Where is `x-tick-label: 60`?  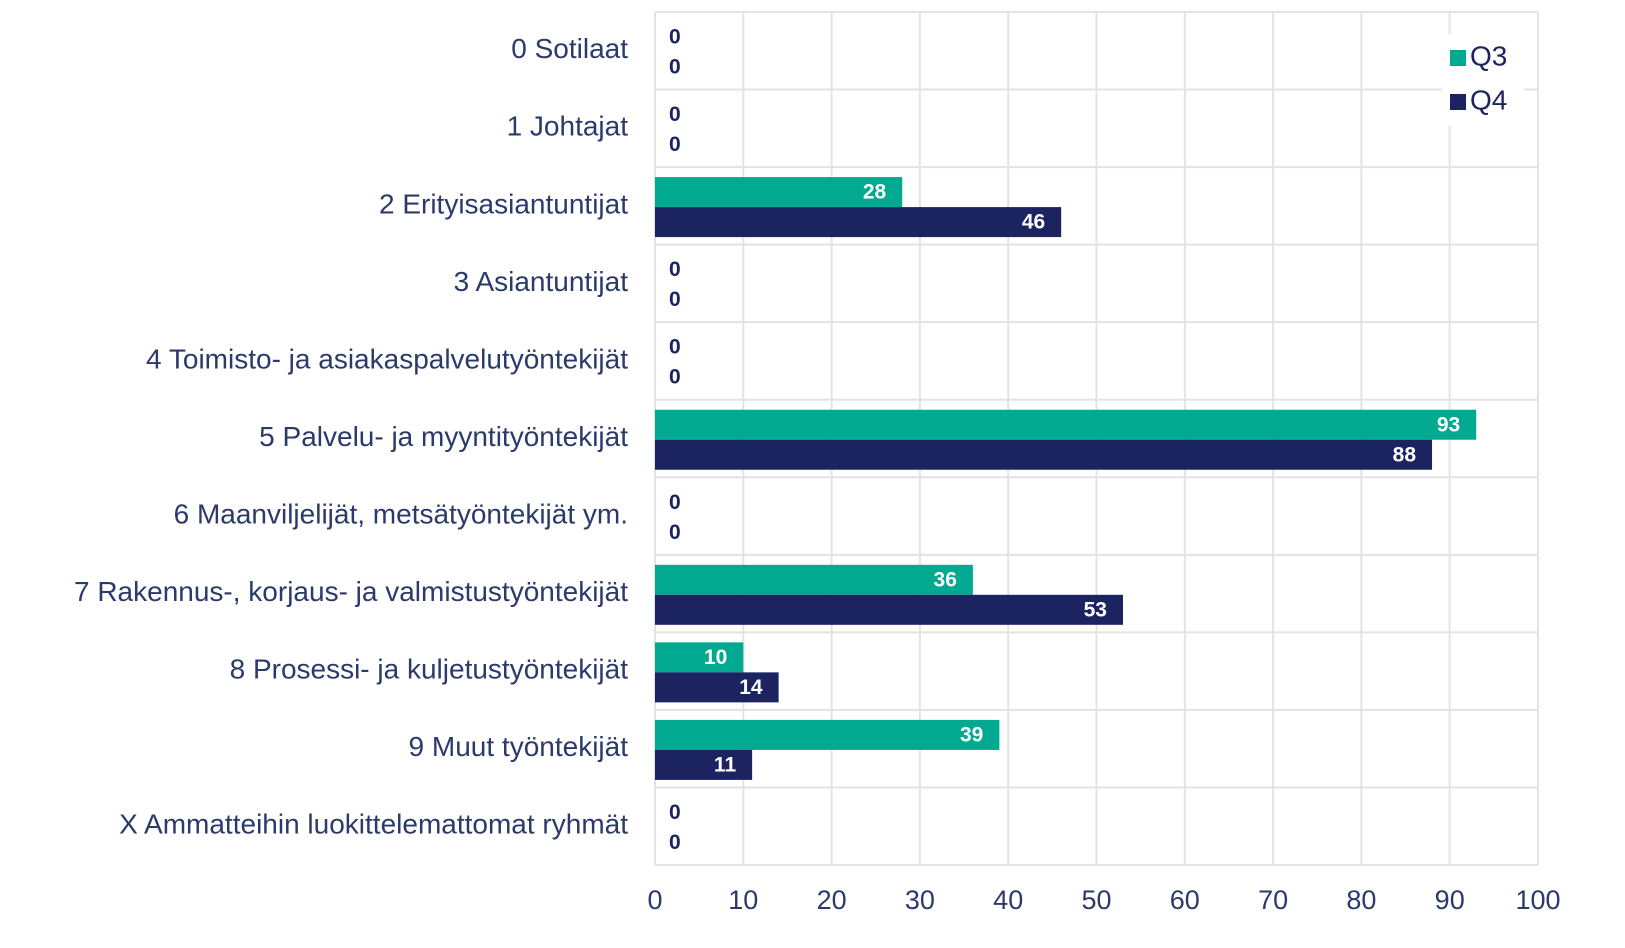 x-tick-label: 60 is located at coordinates (1185, 900).